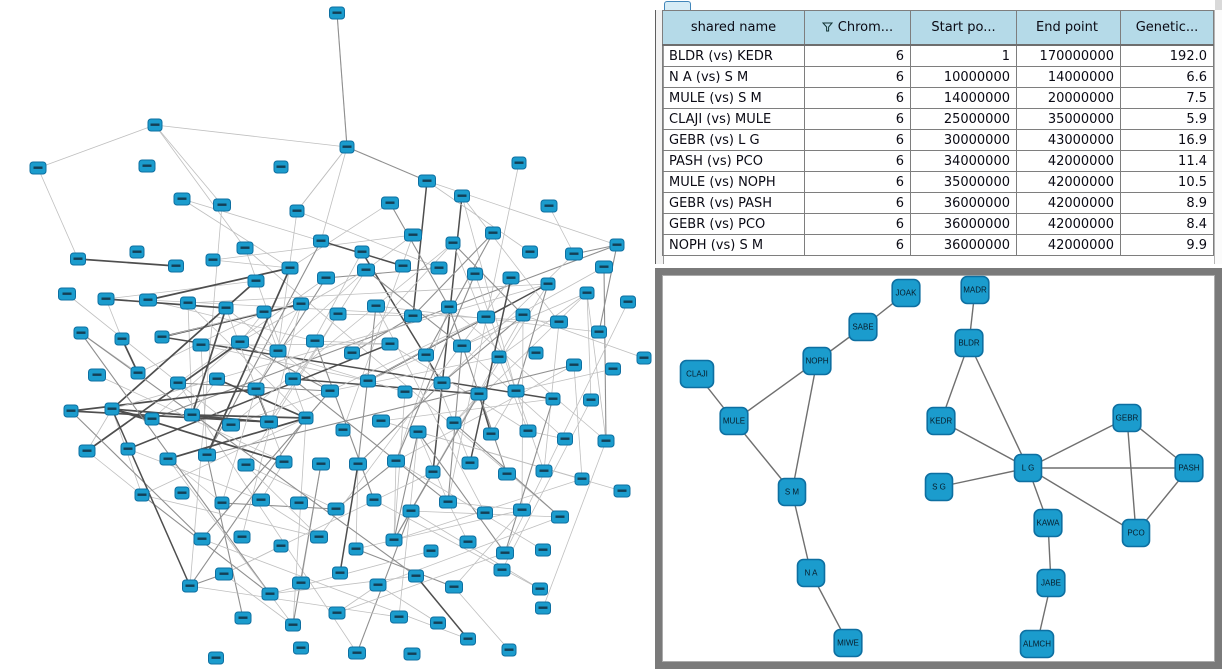 The height and width of the screenshot is (669, 1222). What do you see at coordinates (906, 293) in the screenshot?
I see `network-node-JOAK: JOAK` at bounding box center [906, 293].